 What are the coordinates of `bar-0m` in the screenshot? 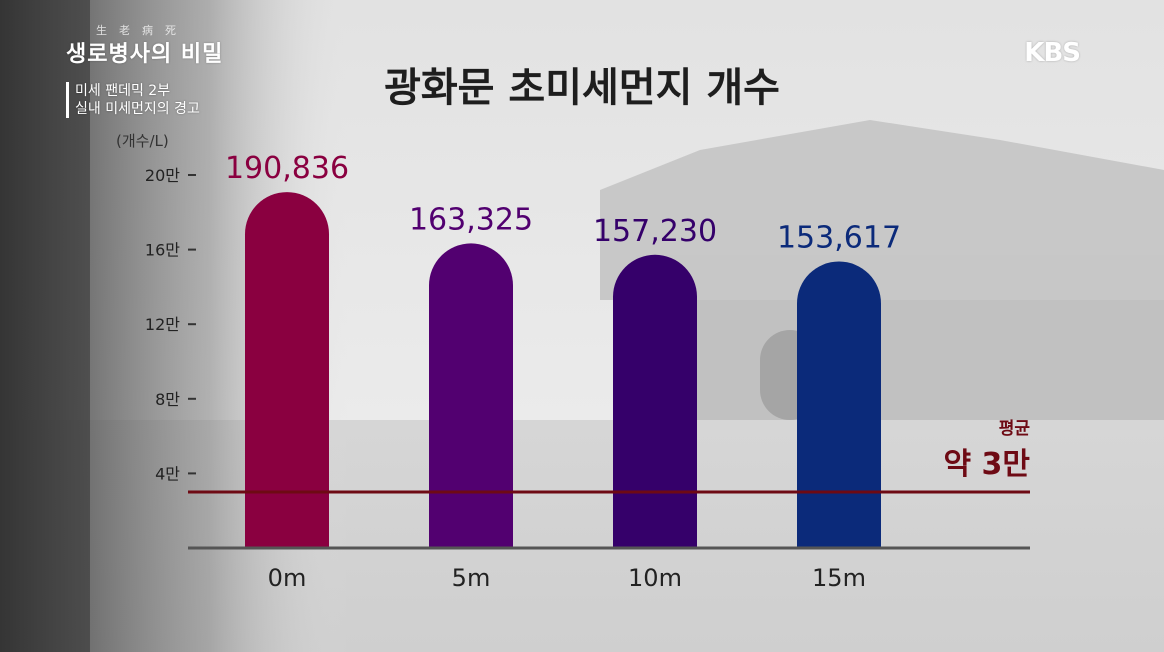 It's located at (287, 370).